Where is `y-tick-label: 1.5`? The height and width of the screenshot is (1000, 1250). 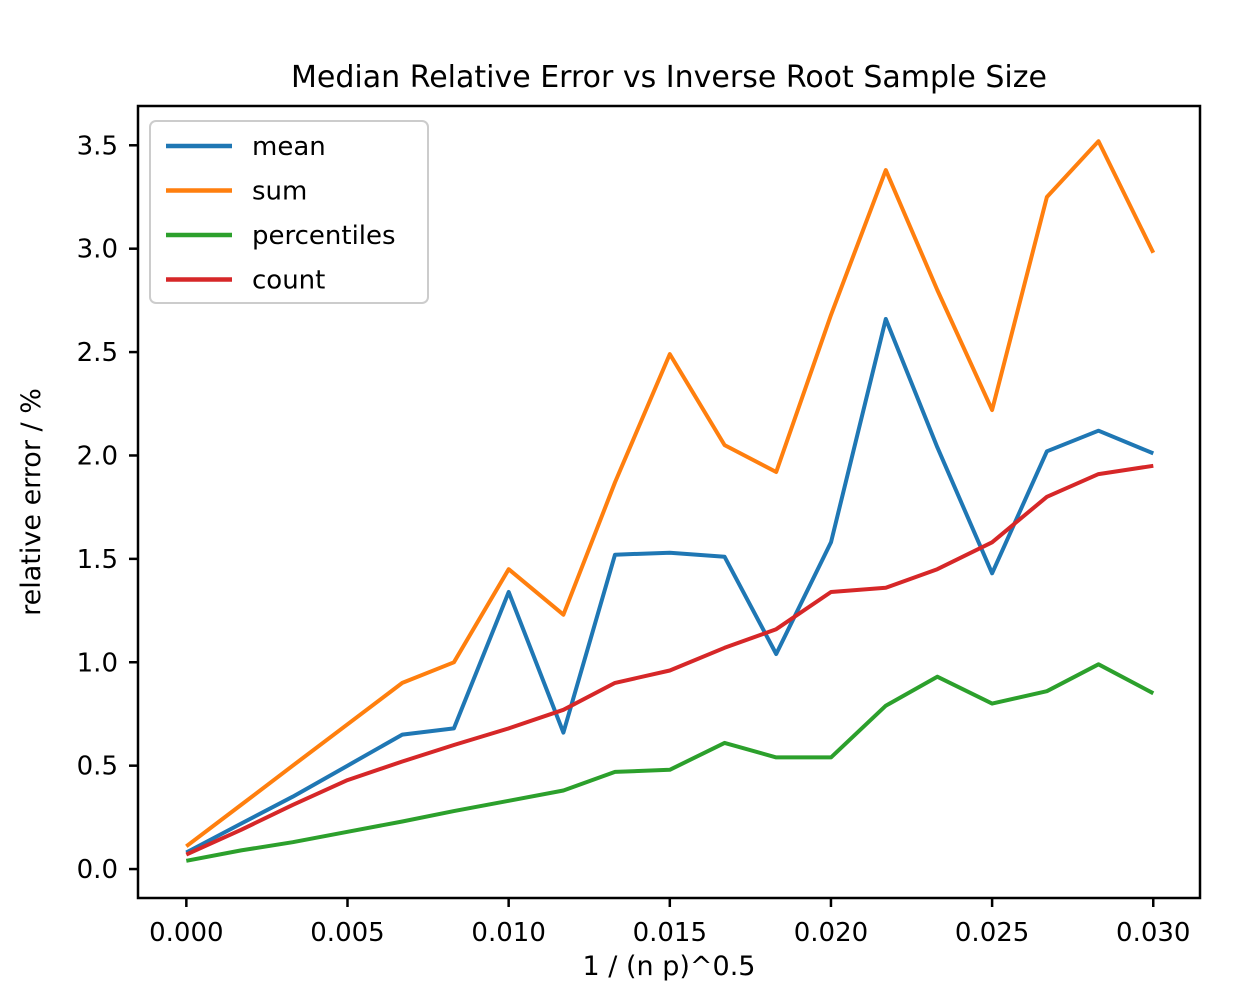 y-tick-label: 1.5 is located at coordinates (97, 560).